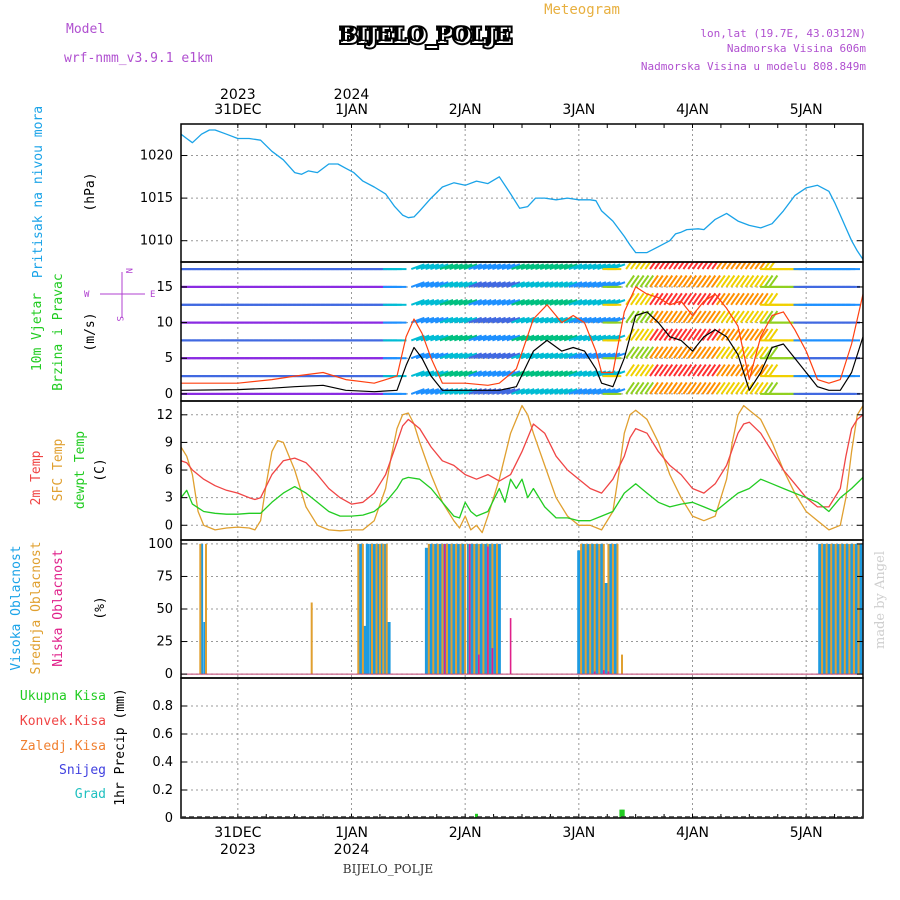 Image resolution: width=900 pixels, height=900 pixels. What do you see at coordinates (465, 833) in the screenshot?
I see `bottom-day-label: 2JAN` at bounding box center [465, 833].